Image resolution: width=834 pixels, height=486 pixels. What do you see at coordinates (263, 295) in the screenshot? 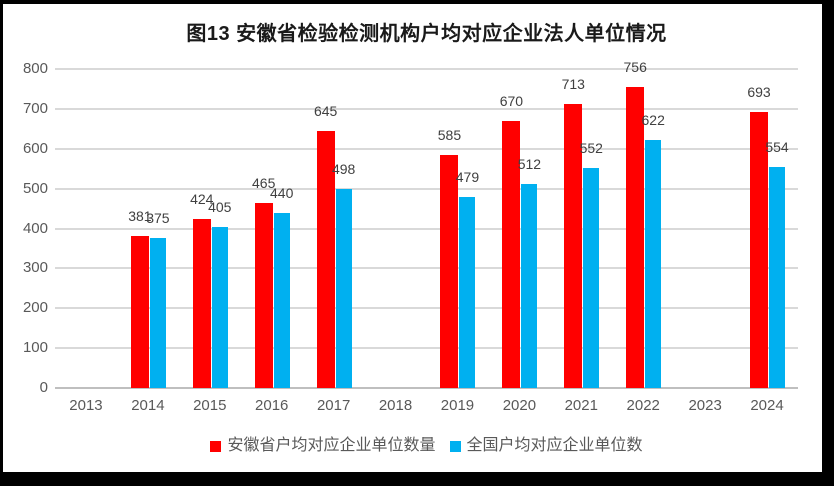
I see `bar-anhui-2016` at bounding box center [263, 295].